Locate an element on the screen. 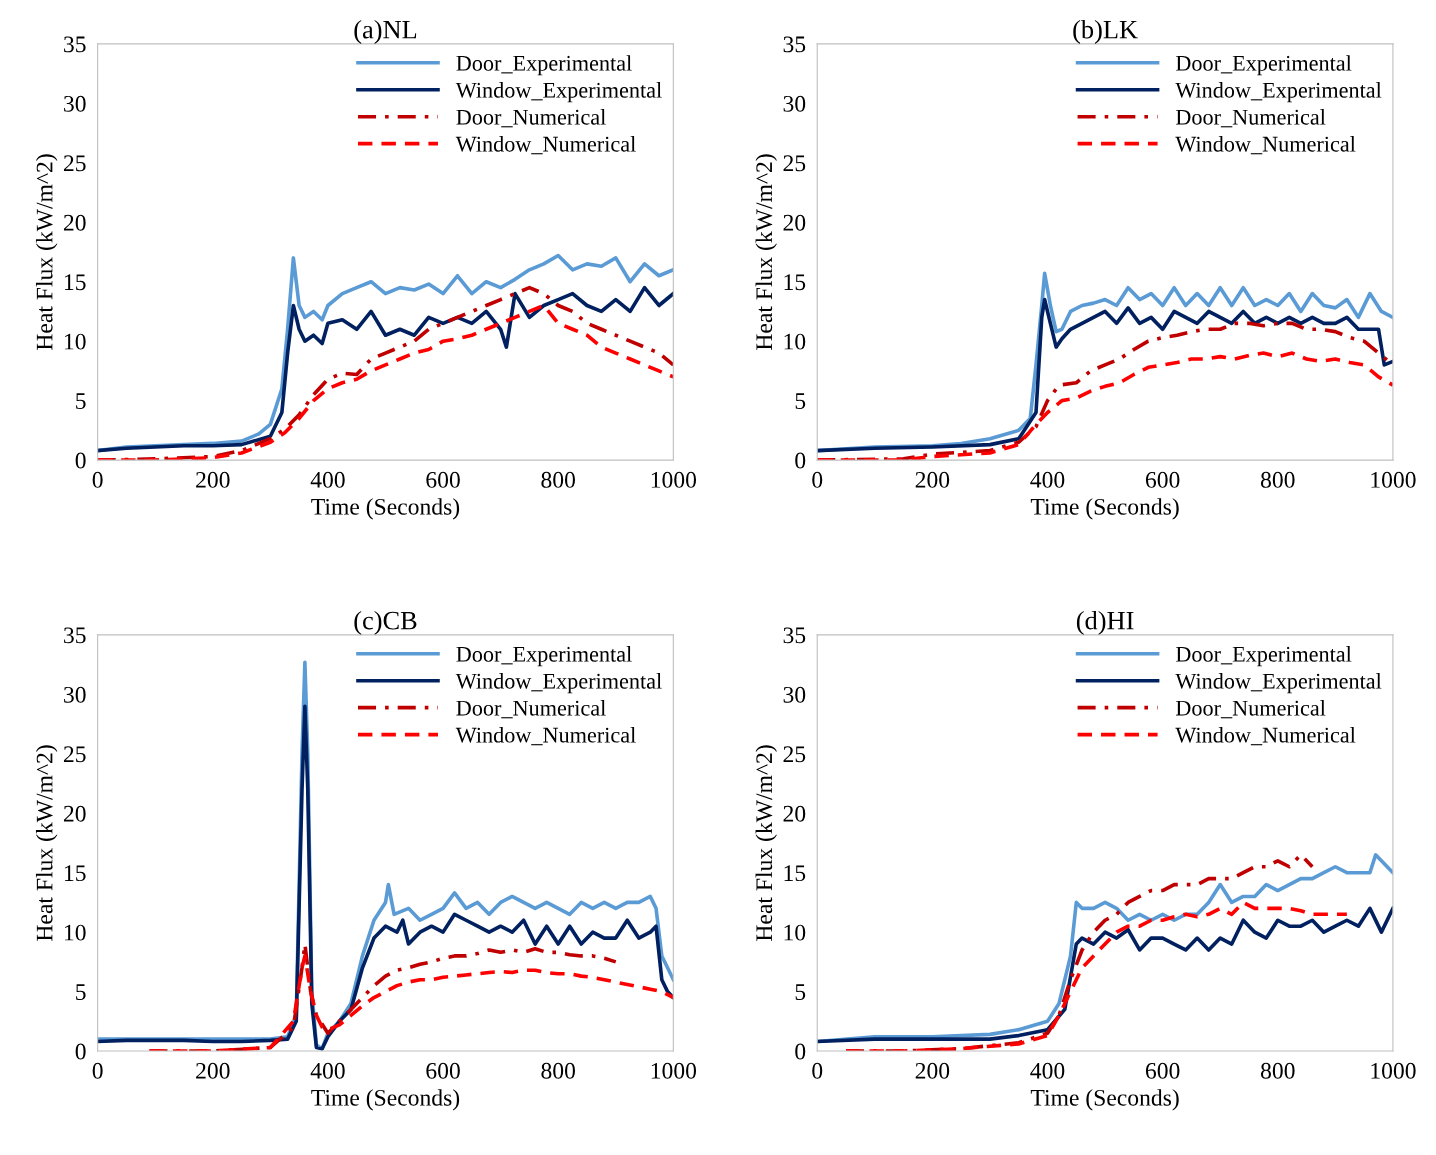  chart-title: (c)CB is located at coordinates (385, 622).